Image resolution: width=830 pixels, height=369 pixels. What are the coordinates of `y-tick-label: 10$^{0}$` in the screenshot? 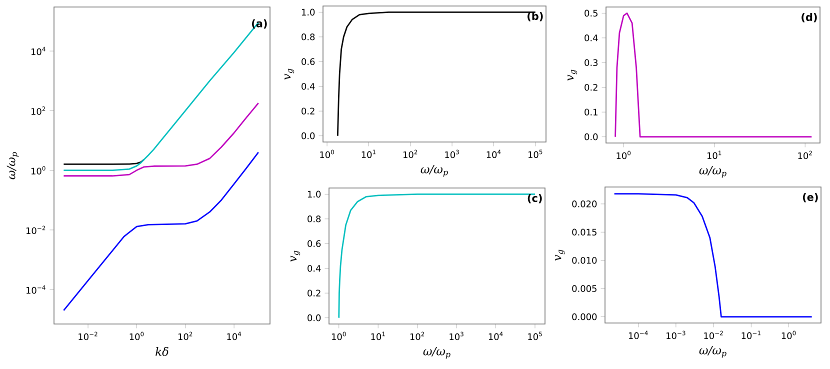 It's located at (39, 170).